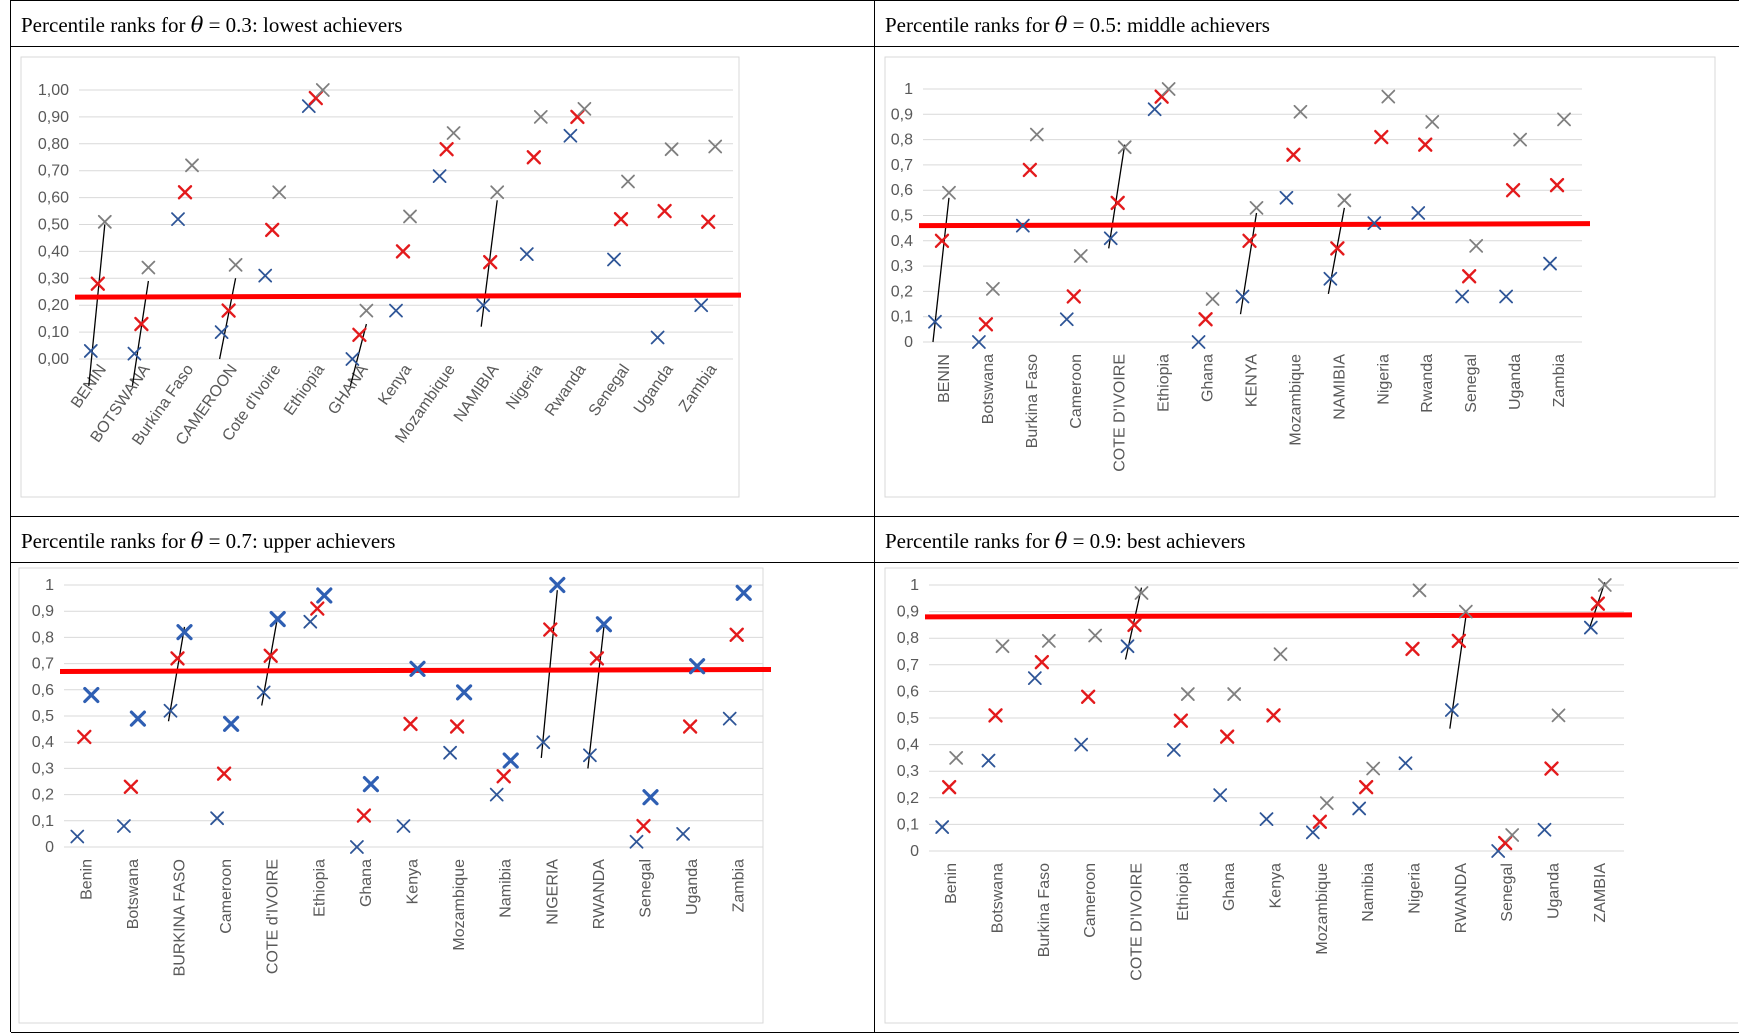  I want to click on x-tick-label: ZAMBIA, so click(1600, 893).